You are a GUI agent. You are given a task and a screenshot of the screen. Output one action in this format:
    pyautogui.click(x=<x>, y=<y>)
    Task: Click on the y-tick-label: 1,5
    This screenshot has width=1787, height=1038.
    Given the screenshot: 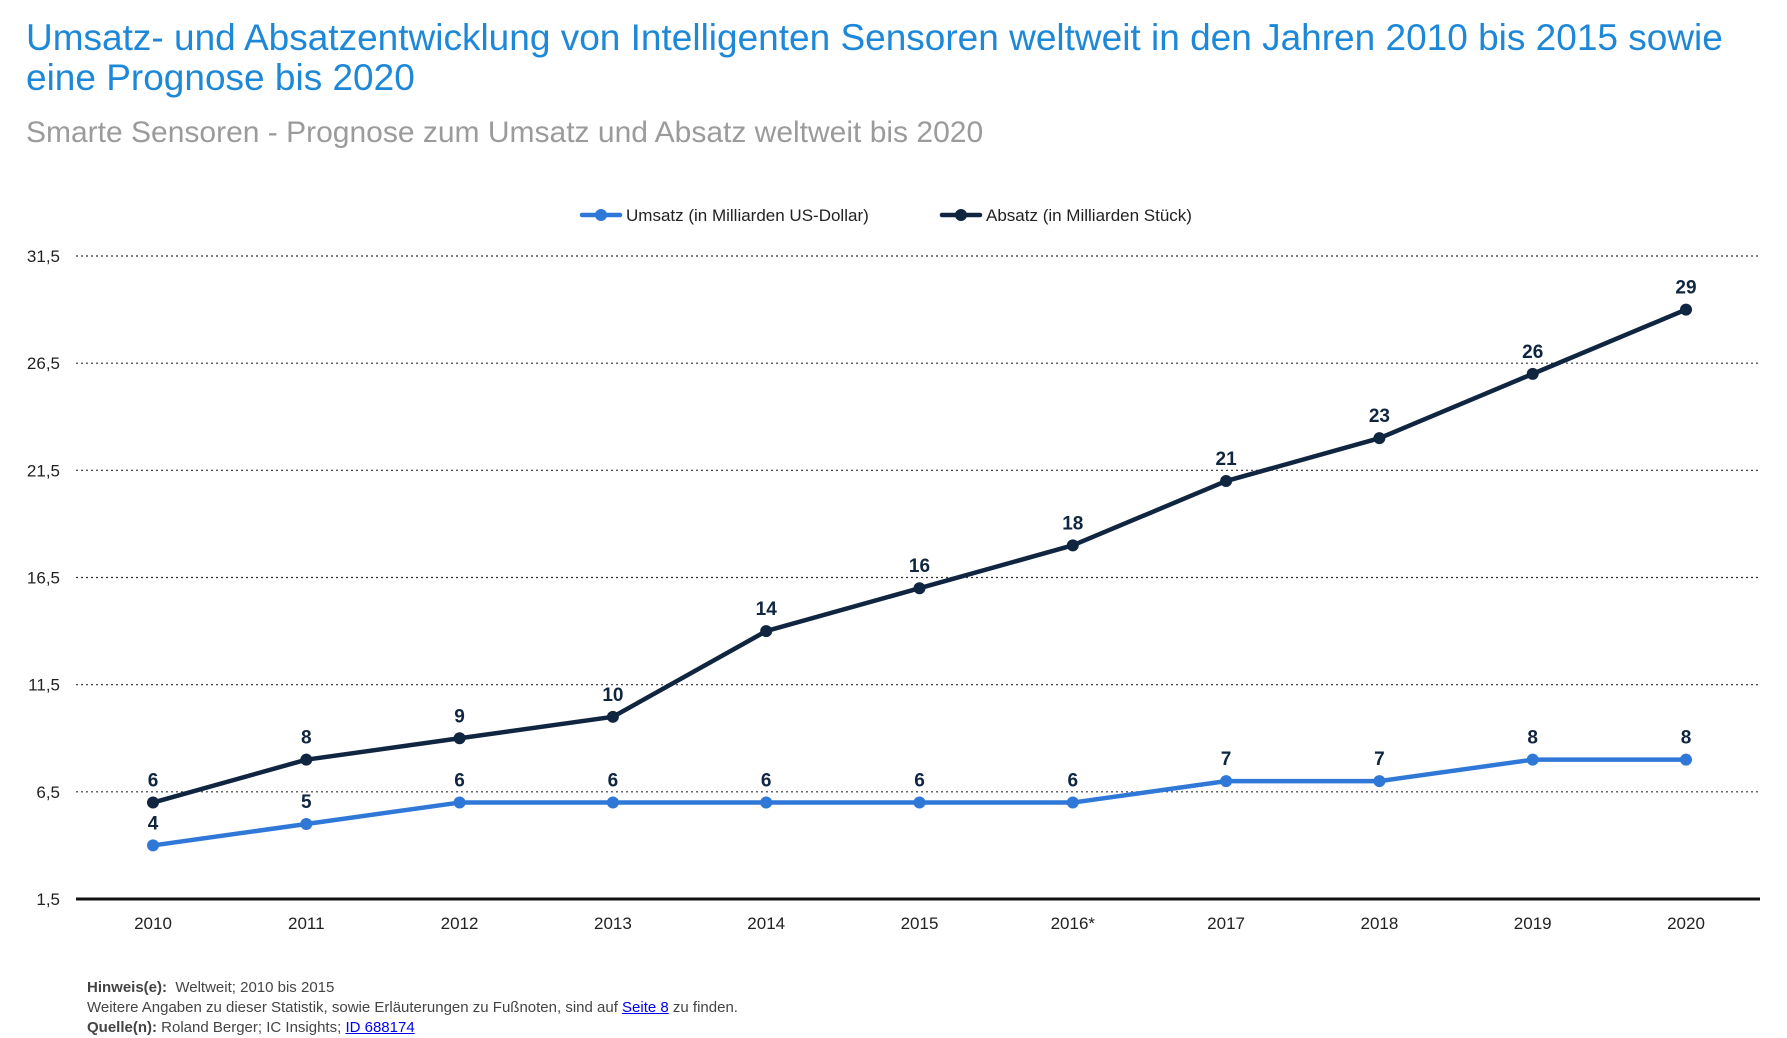 What is the action you would take?
    pyautogui.click(x=48, y=899)
    